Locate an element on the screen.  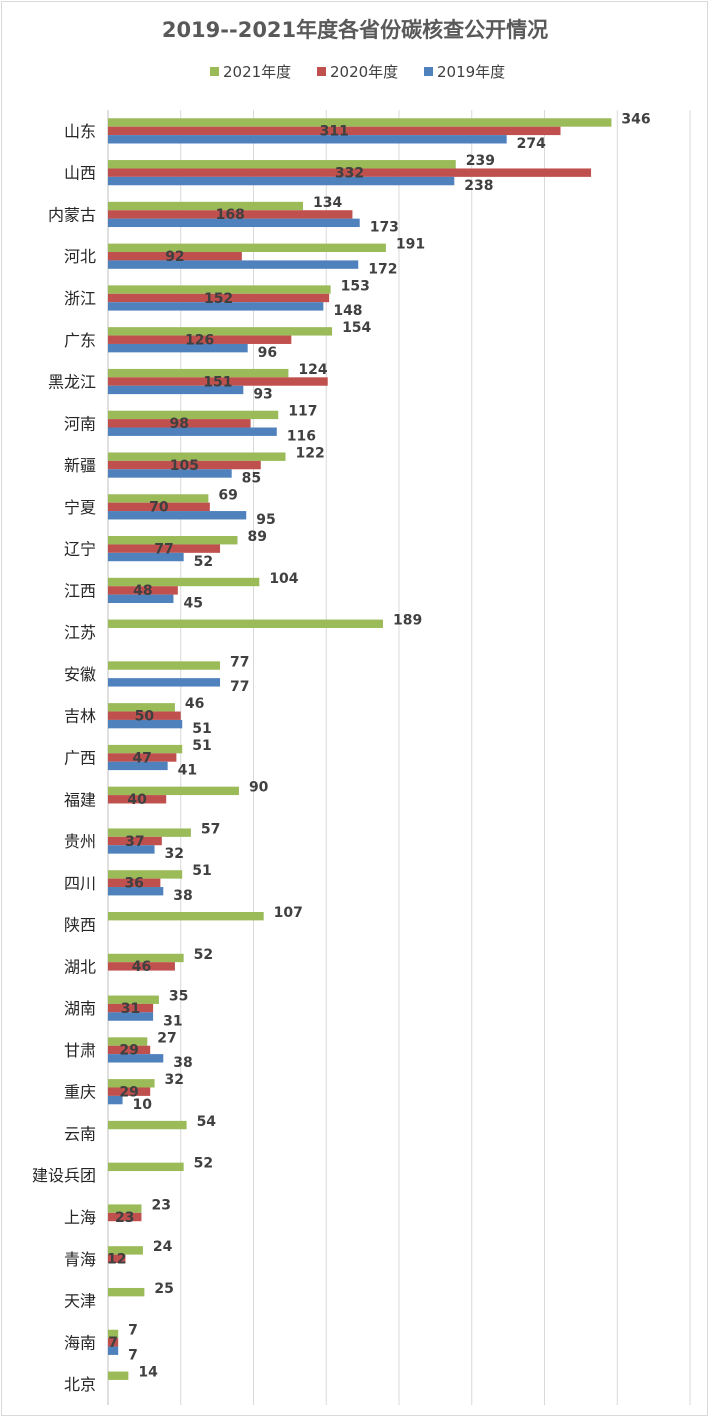
data-label: 70 is located at coordinates (159, 508).